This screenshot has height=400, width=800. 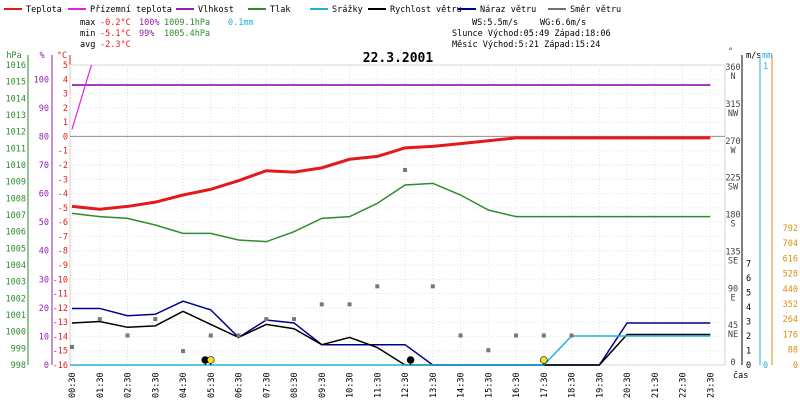 What do you see at coordinates (733, 261) in the screenshot?
I see `dir-tick-name: SE` at bounding box center [733, 261].